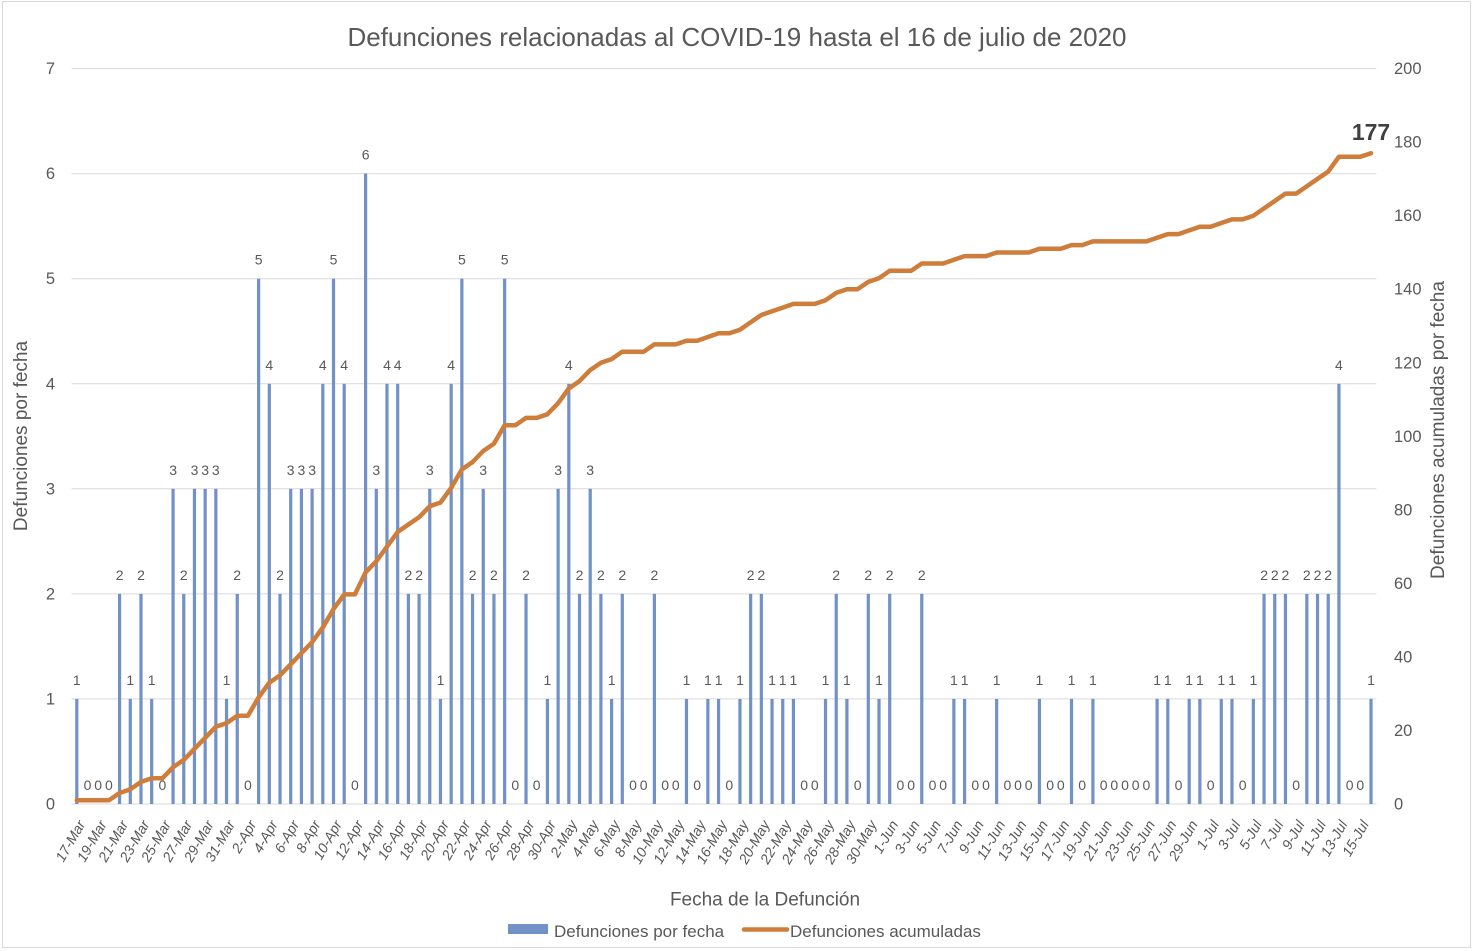 The image size is (1474, 951). Describe the element at coordinates (1408, 437) in the screenshot. I see `svg-text: 100` at that location.